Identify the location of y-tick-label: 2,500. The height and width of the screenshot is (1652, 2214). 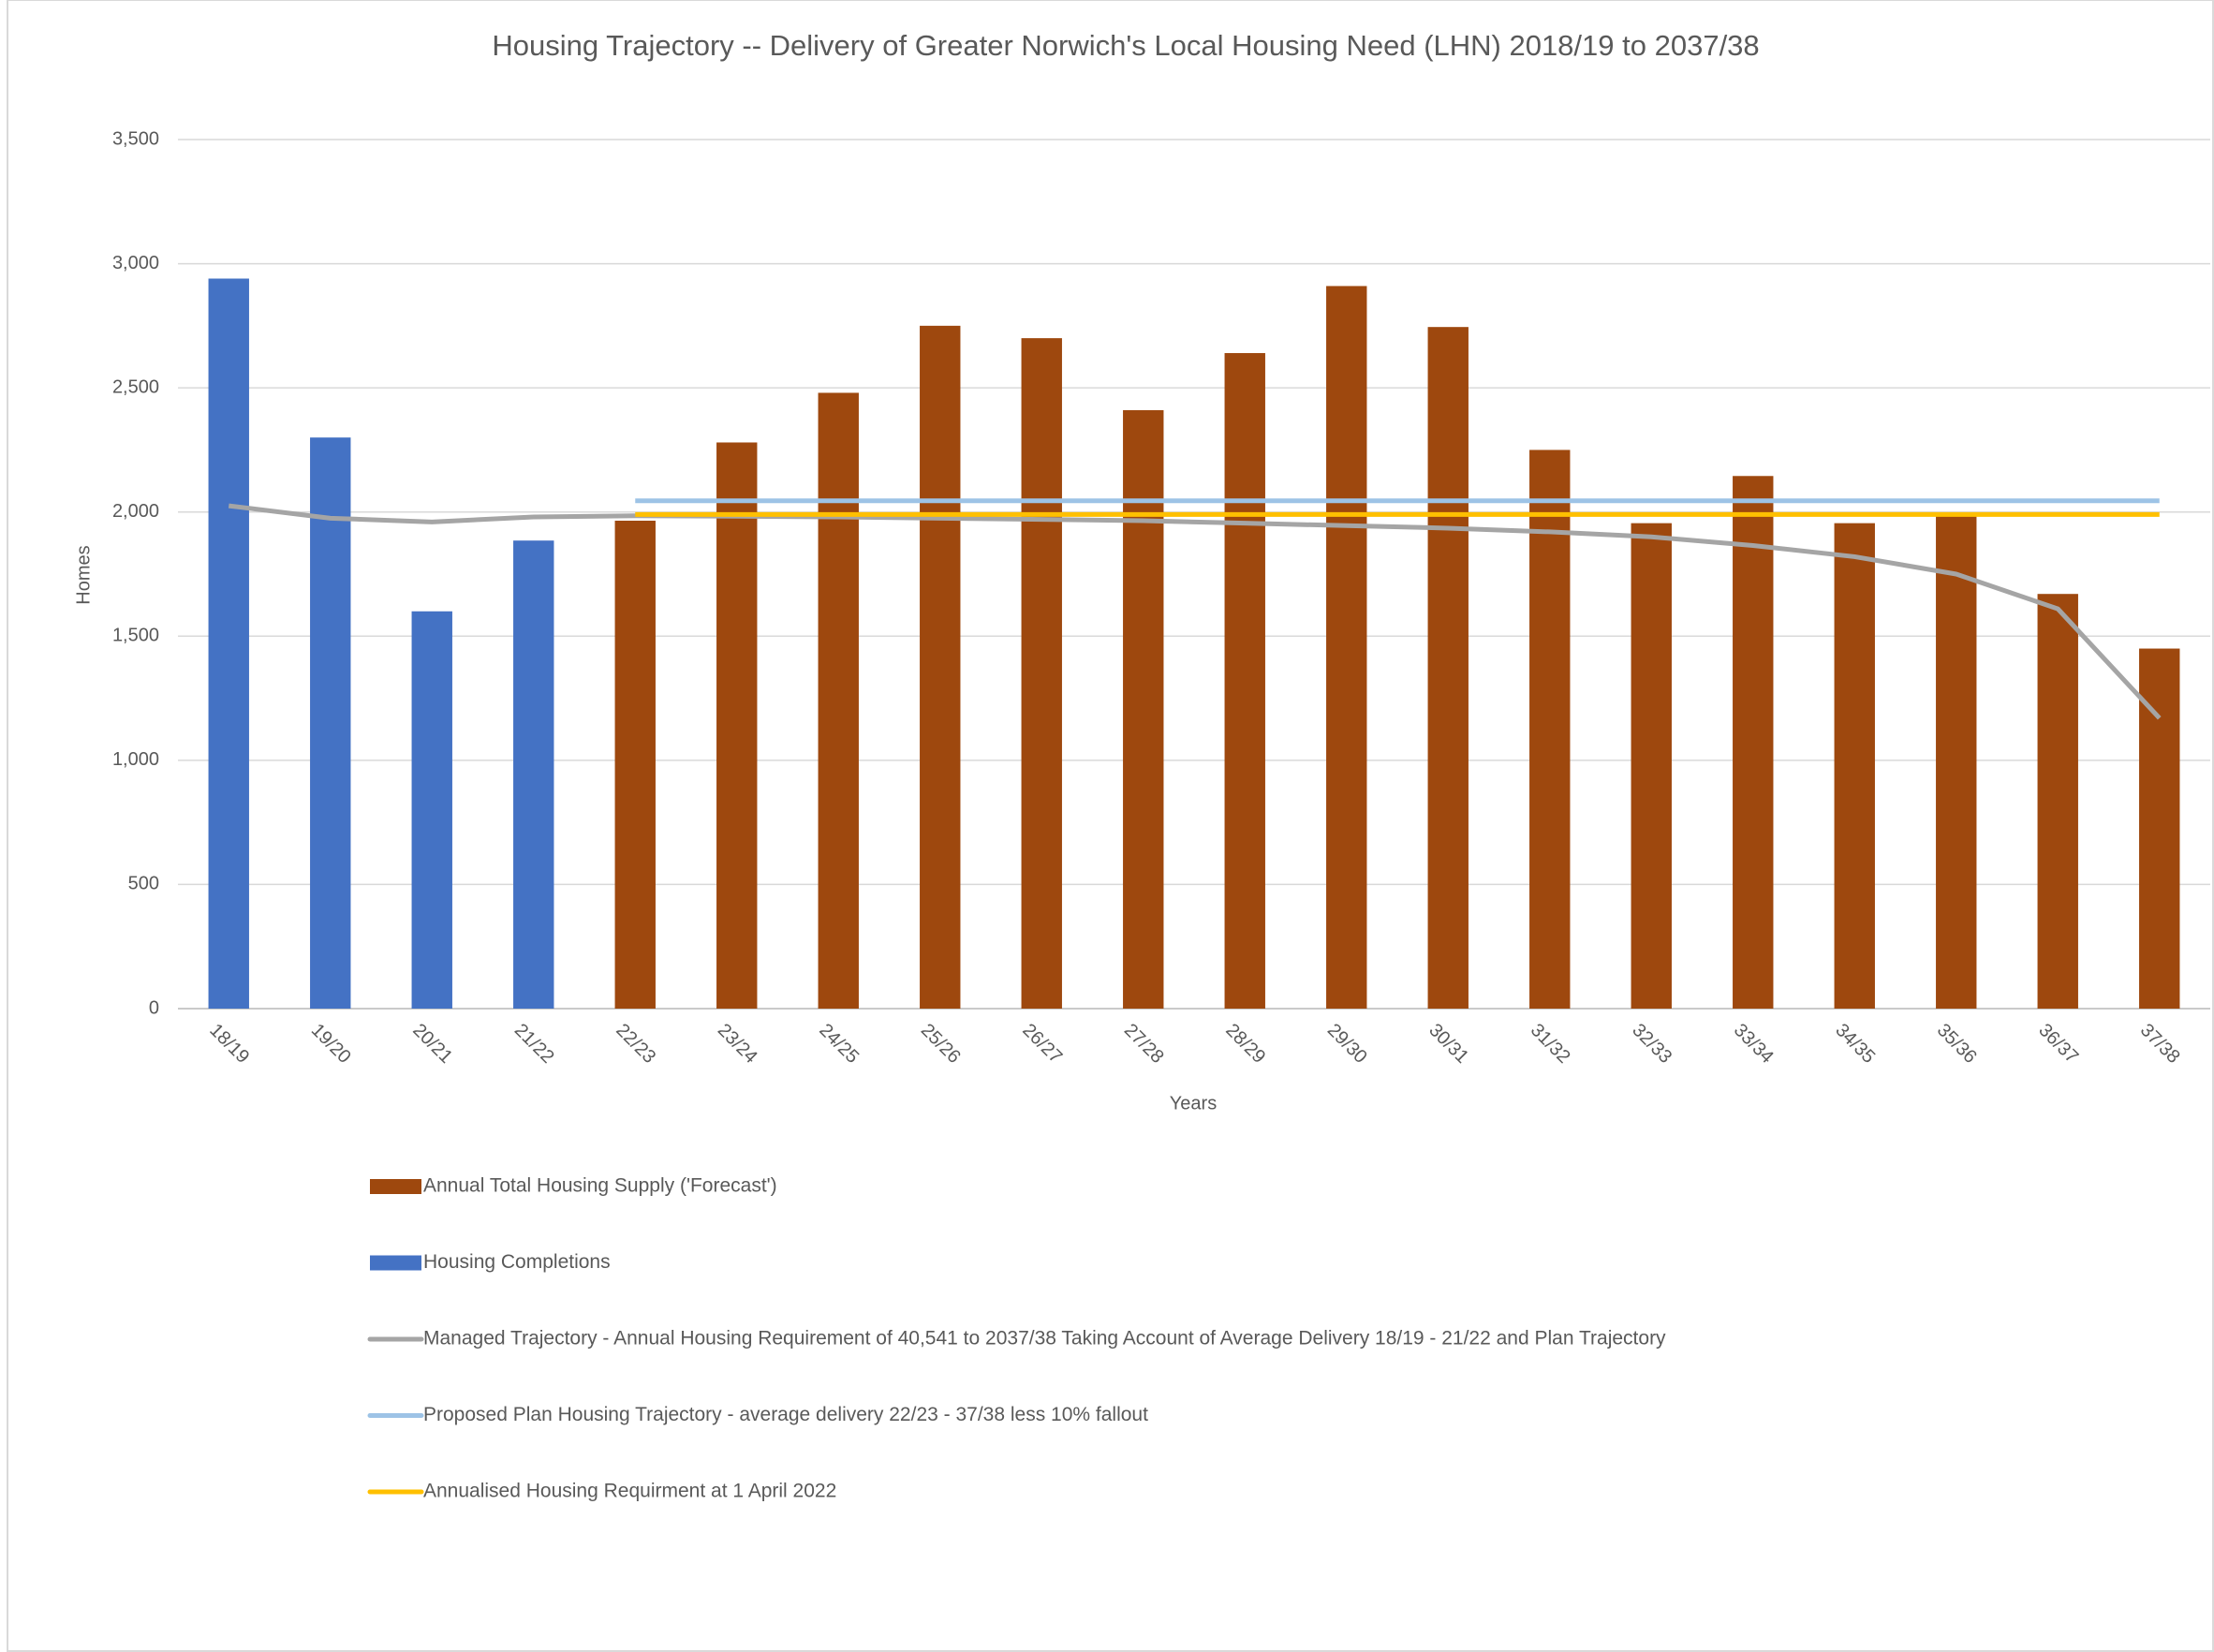
(135, 387).